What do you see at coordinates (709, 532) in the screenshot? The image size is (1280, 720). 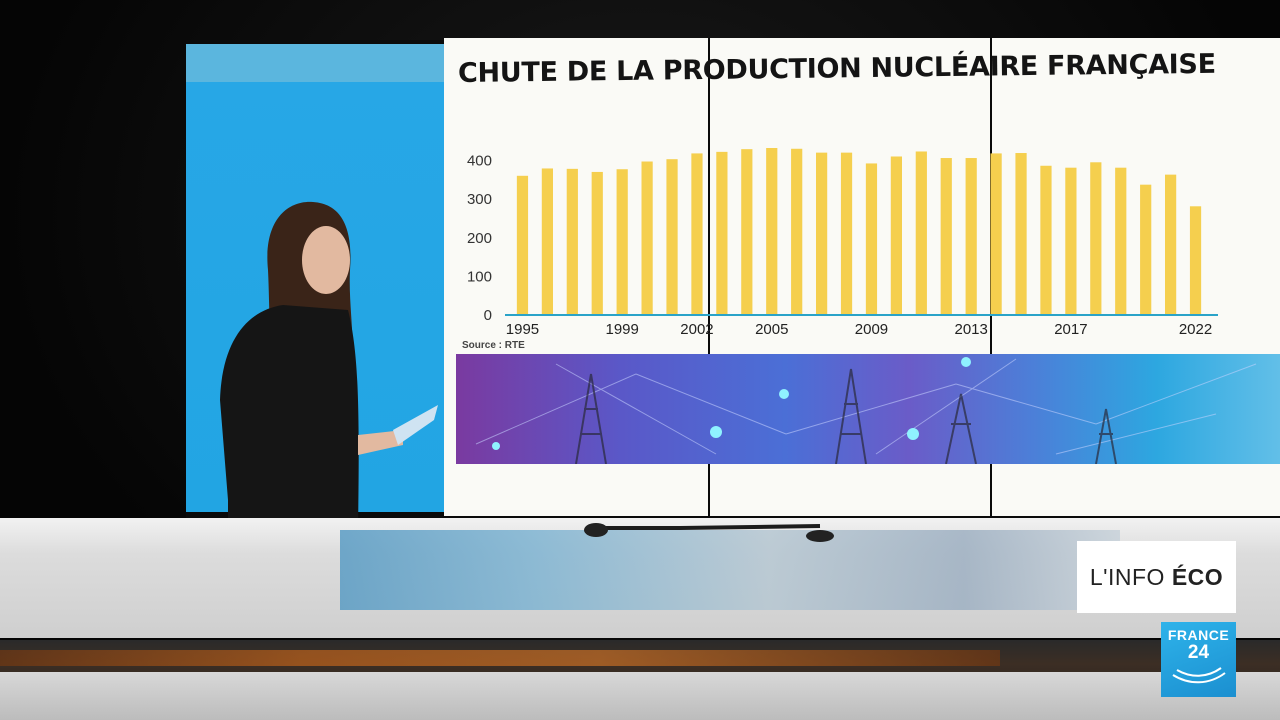 I see `microphone` at bounding box center [709, 532].